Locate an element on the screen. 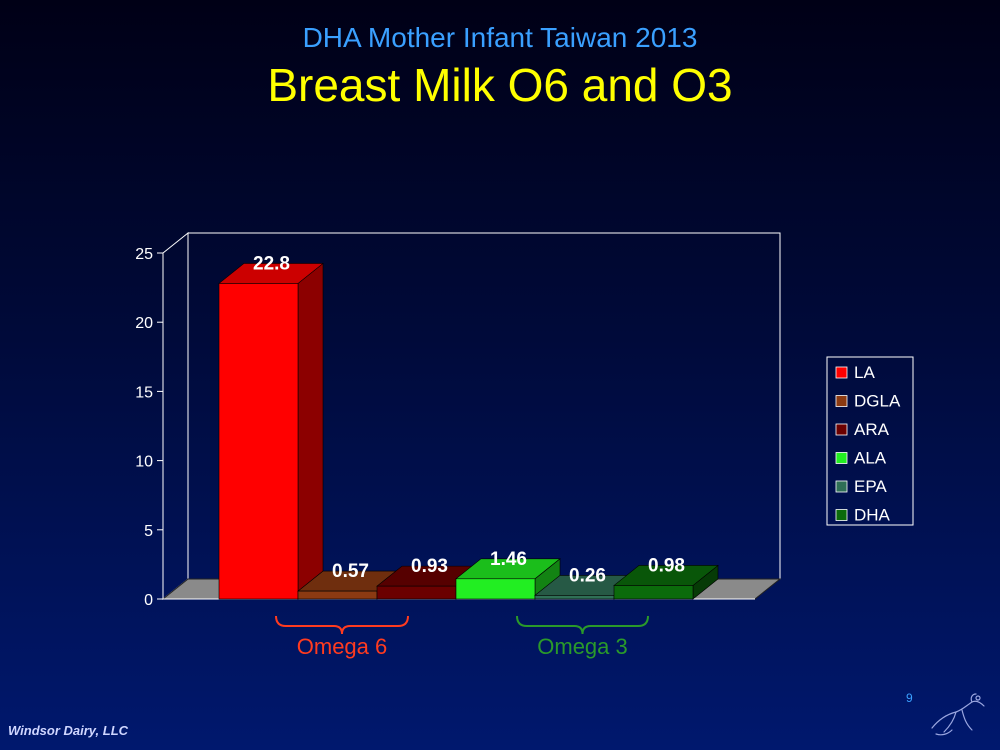 This screenshot has width=1000, height=750. slide-subtitle: DHA Mother Infant Taiwan 2013 is located at coordinates (500, 37).